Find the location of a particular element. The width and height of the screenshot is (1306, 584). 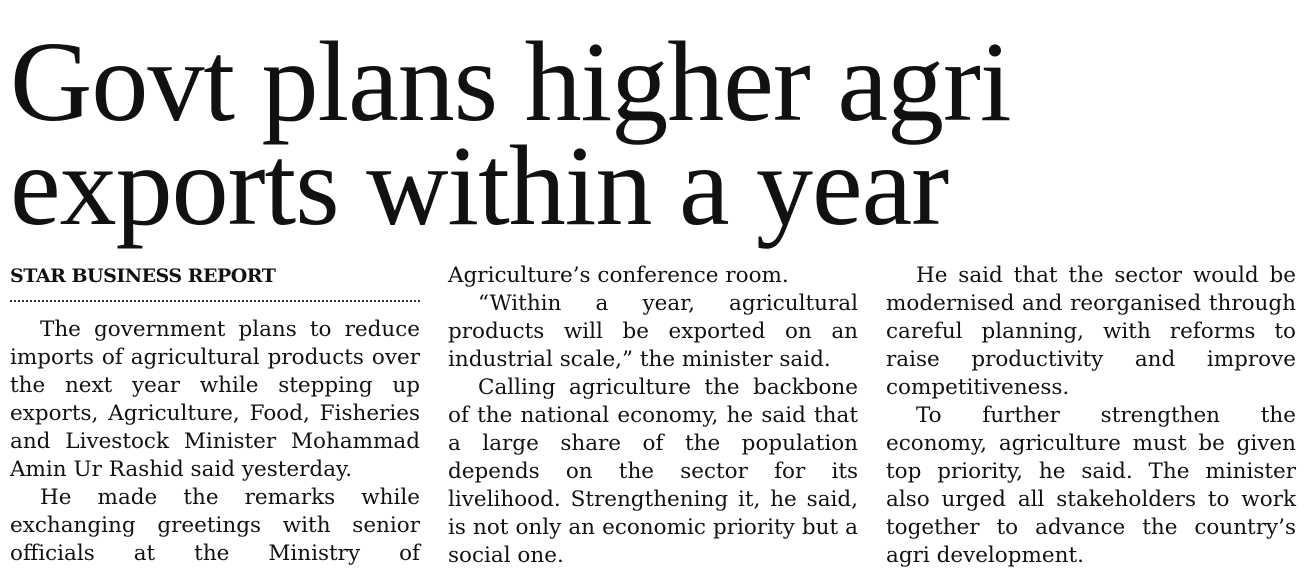

byline: STAR BUSINESS REPORT is located at coordinates (215, 282).